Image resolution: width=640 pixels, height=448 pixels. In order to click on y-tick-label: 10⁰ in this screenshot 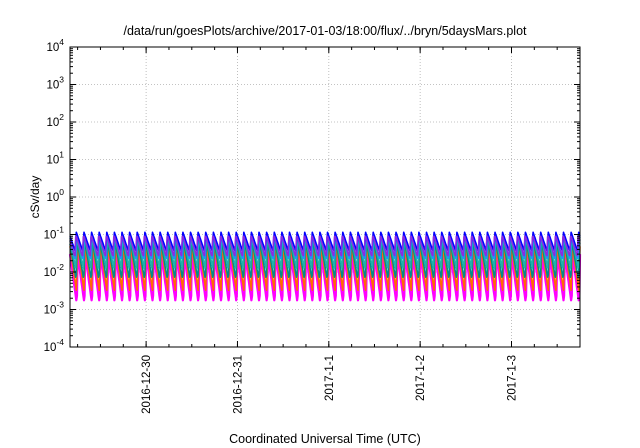, I will do `click(55, 195)`.